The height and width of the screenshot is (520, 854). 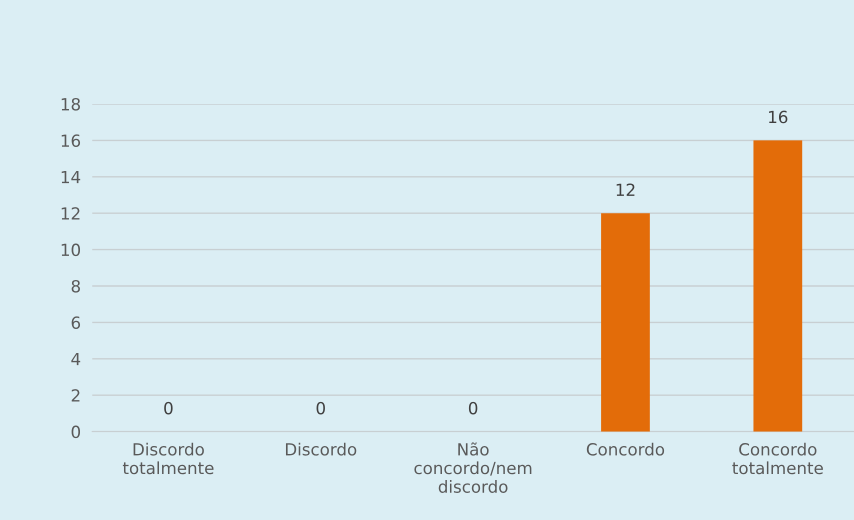 I want to click on data-label: 12, so click(x=625, y=189).